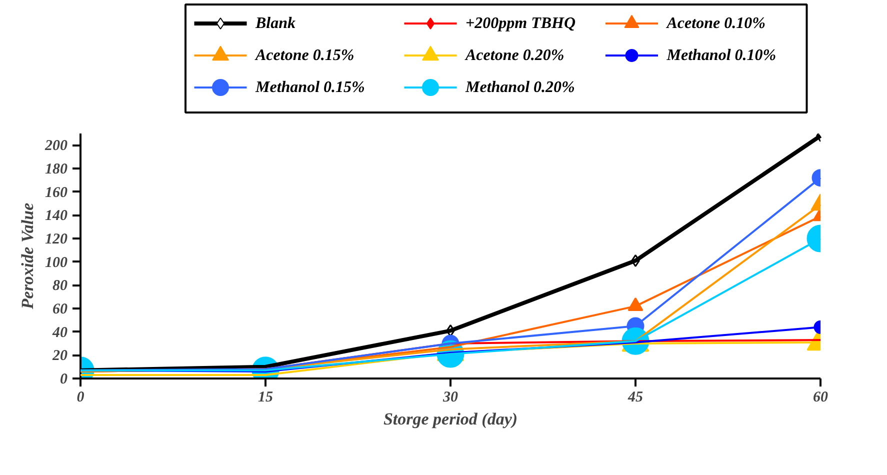 The image size is (887, 475). I want to click on y-axis-title: Peroxide Value, so click(27, 256).